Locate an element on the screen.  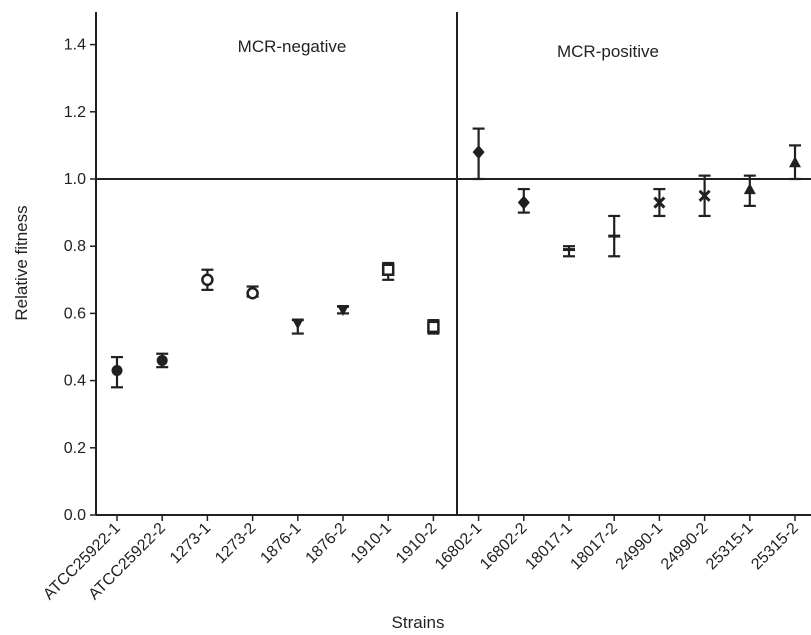
y-tick-label: 1.2 is located at coordinates (75, 112).